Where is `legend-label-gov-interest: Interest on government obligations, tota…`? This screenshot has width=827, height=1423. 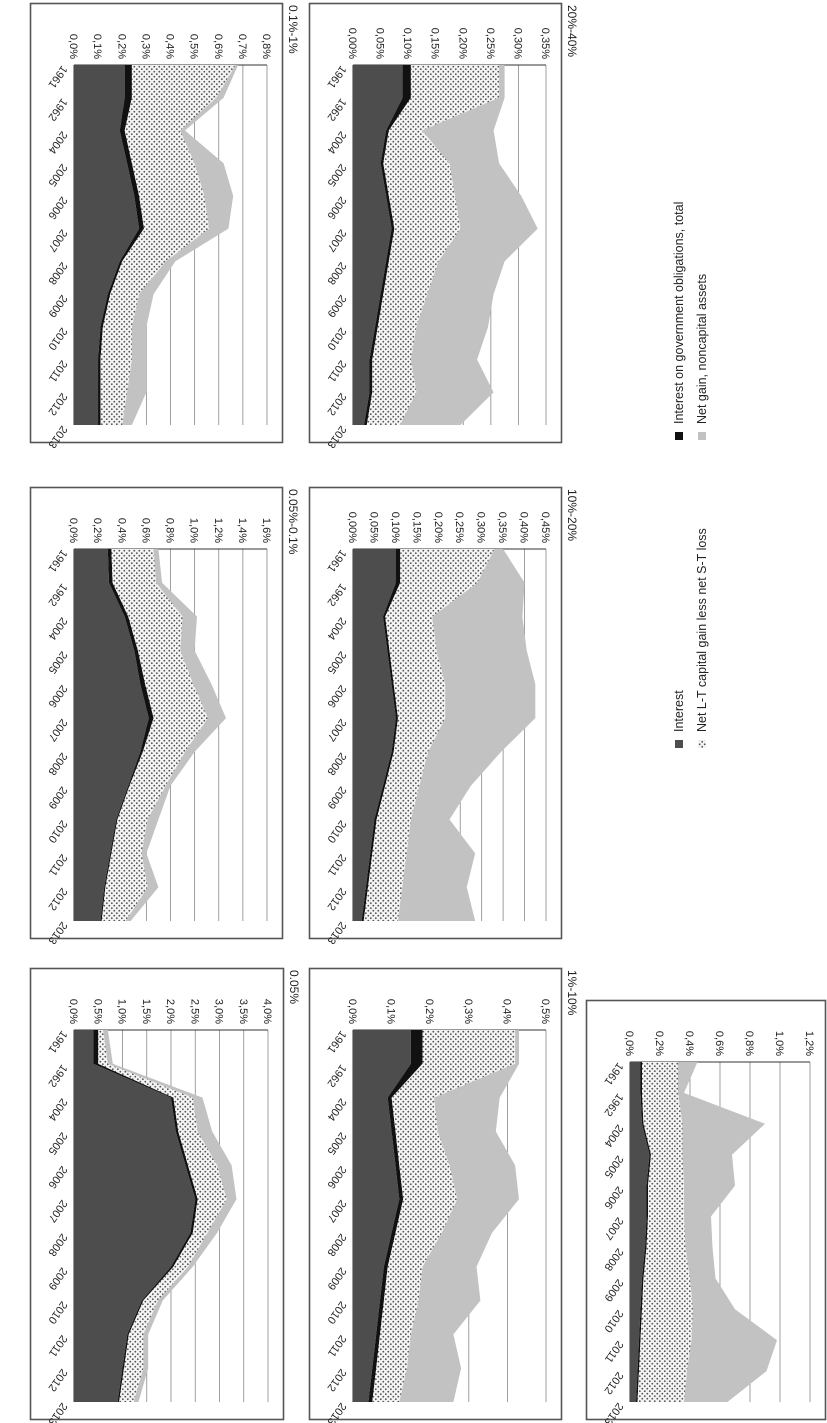
legend-label-gov-interest: Interest on government obligations, tota… is located at coordinates (679, 313).